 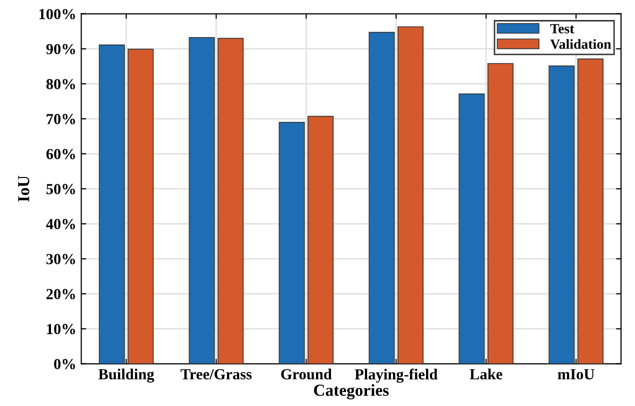 What do you see at coordinates (562, 29) in the screenshot?
I see `legend-label: Test` at bounding box center [562, 29].